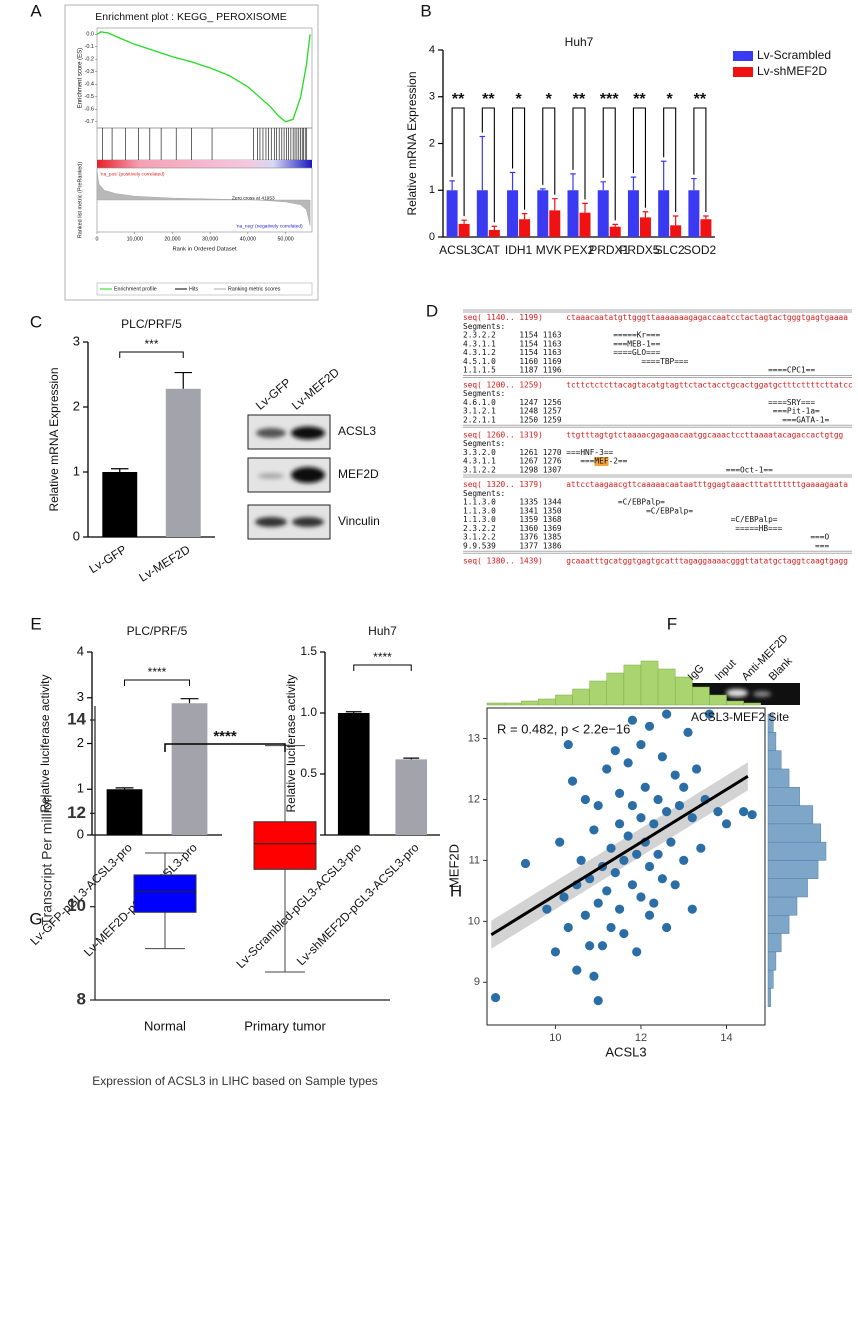 The image size is (858, 1322). Describe the element at coordinates (519, 250) in the screenshot. I see `x-tick-label: IDH1` at that location.